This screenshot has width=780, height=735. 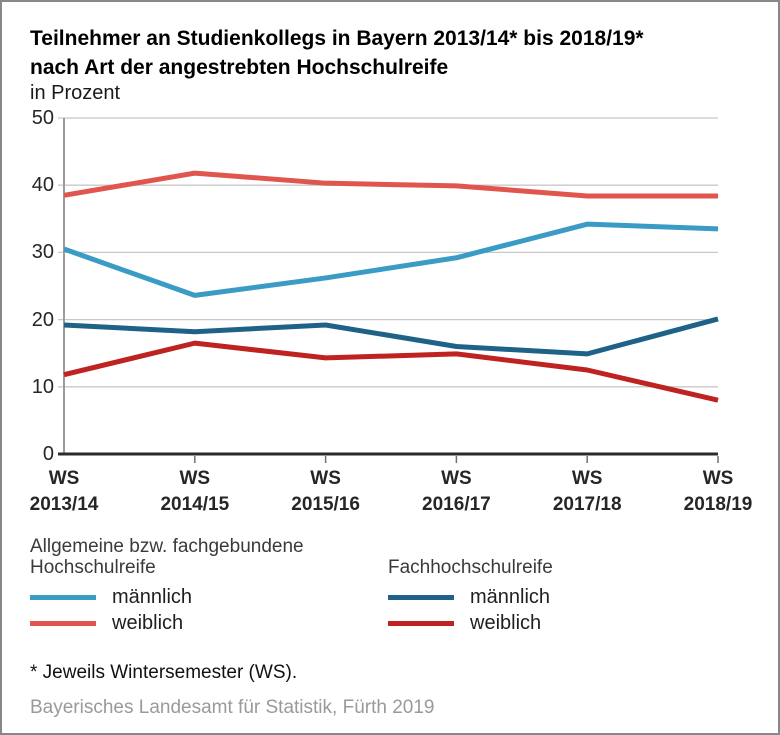 I want to click on series-line-allgemein-maennlich, so click(x=391, y=259).